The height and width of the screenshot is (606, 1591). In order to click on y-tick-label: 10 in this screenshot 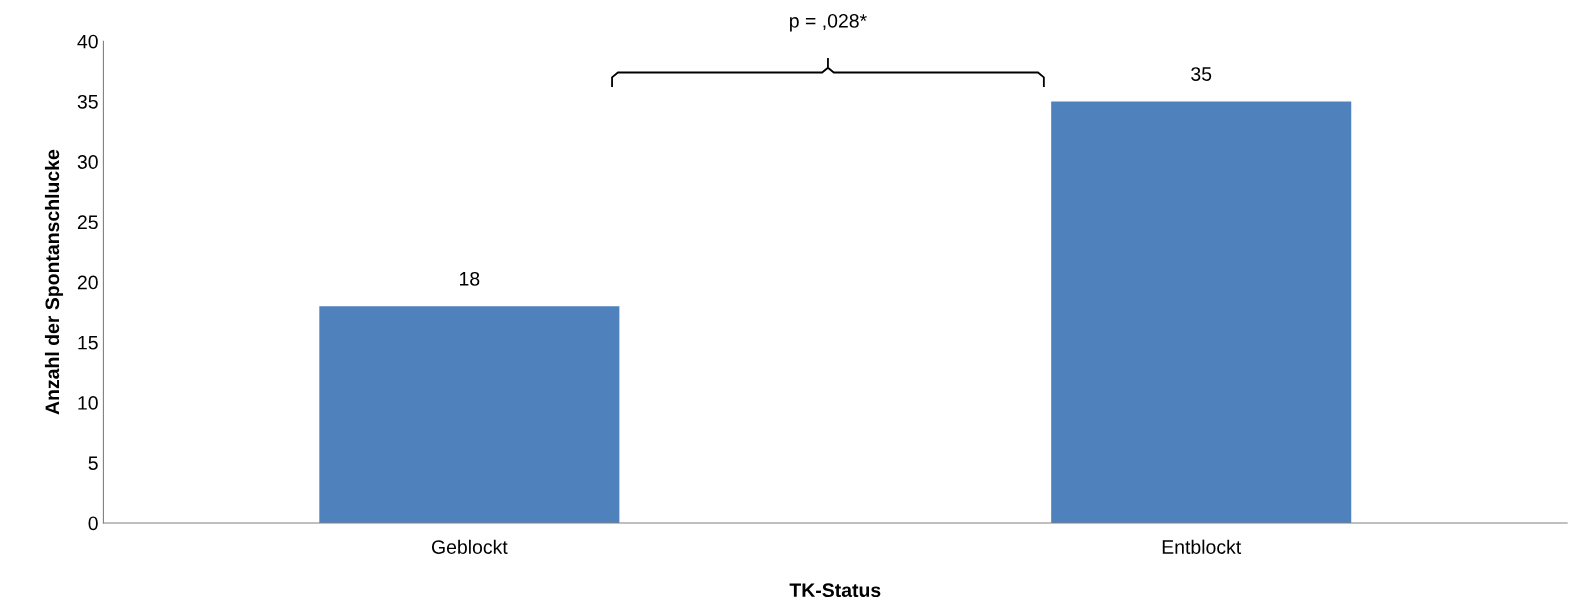, I will do `click(88, 403)`.